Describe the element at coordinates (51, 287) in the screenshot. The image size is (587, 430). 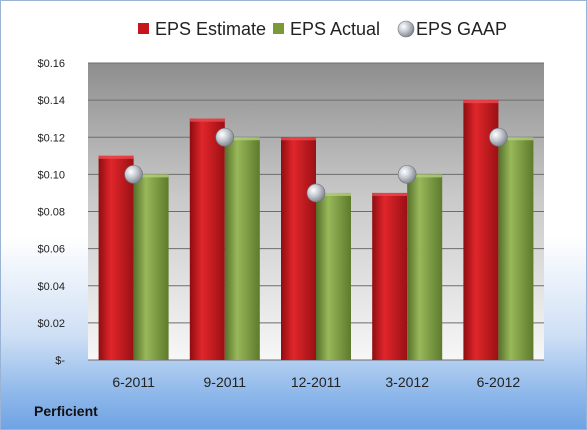
I see `y-tick-label: $0.04` at that location.